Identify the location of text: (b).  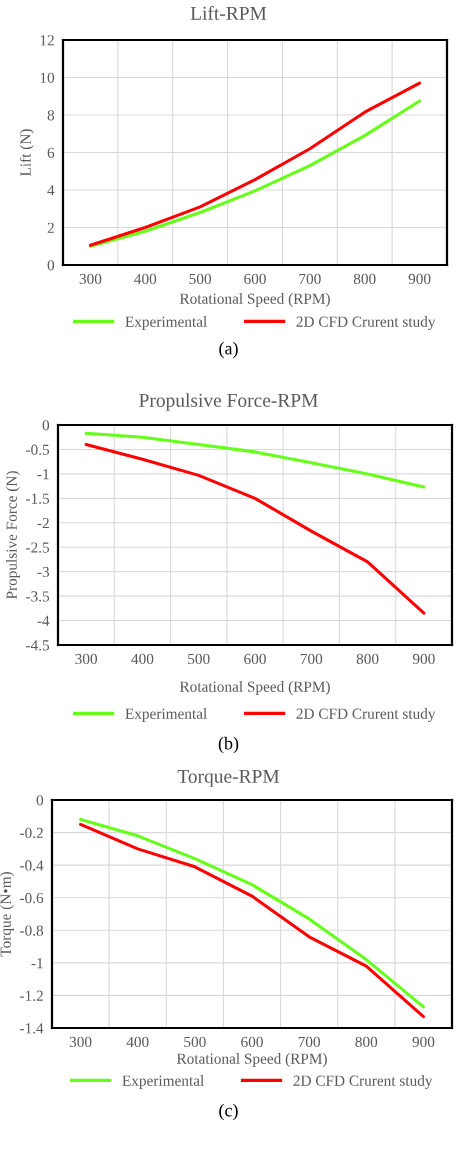
(228, 745).